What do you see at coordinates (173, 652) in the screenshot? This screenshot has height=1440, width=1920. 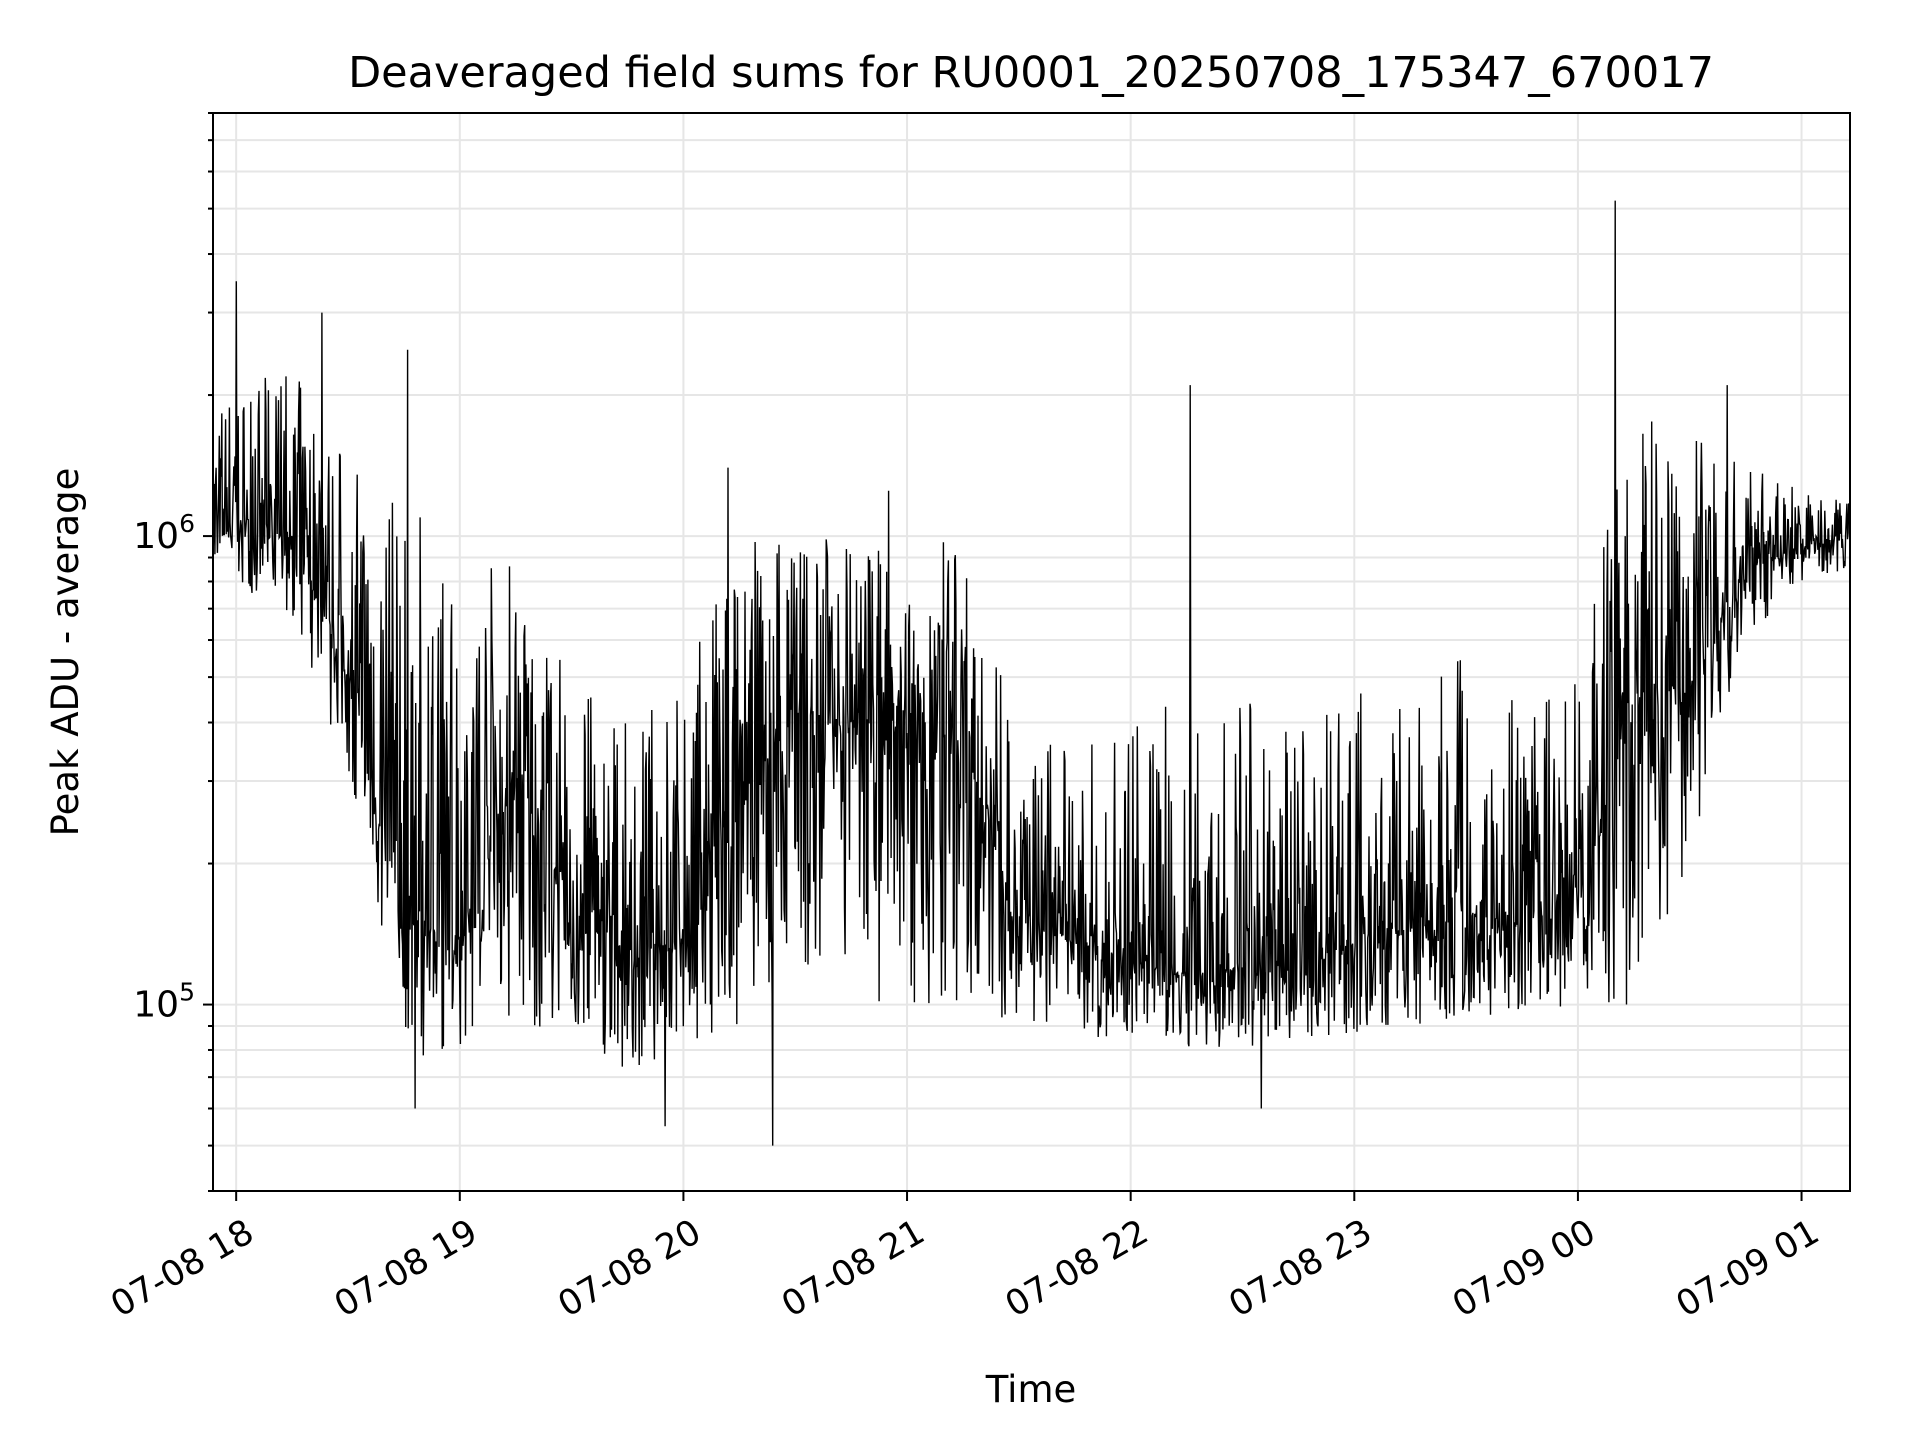 I see `y-ticks: 10⁵ 10⁶` at bounding box center [173, 652].